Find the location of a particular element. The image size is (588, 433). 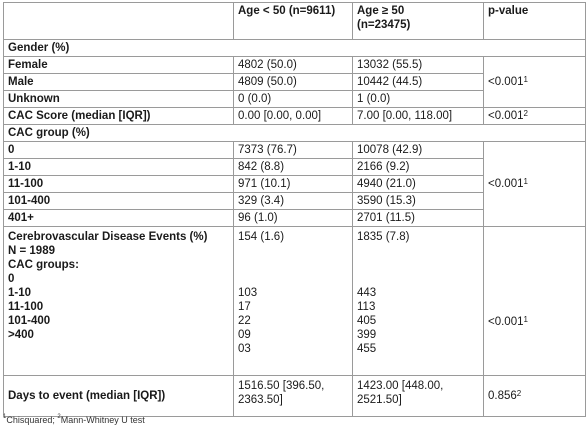

cerebro-group-label: 101-400 is located at coordinates (29, 321).